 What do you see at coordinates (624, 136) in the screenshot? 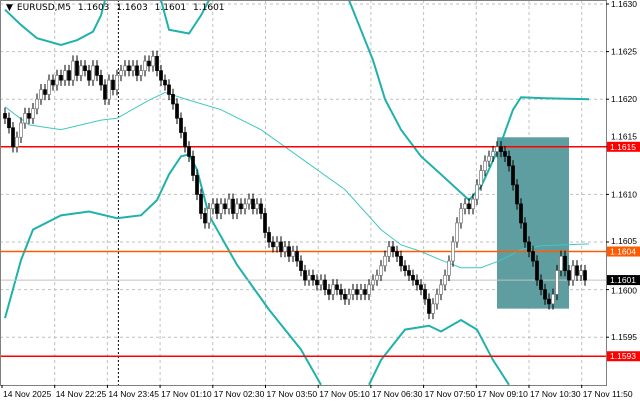
I see `y-tick-label: 1.1615` at bounding box center [624, 136].